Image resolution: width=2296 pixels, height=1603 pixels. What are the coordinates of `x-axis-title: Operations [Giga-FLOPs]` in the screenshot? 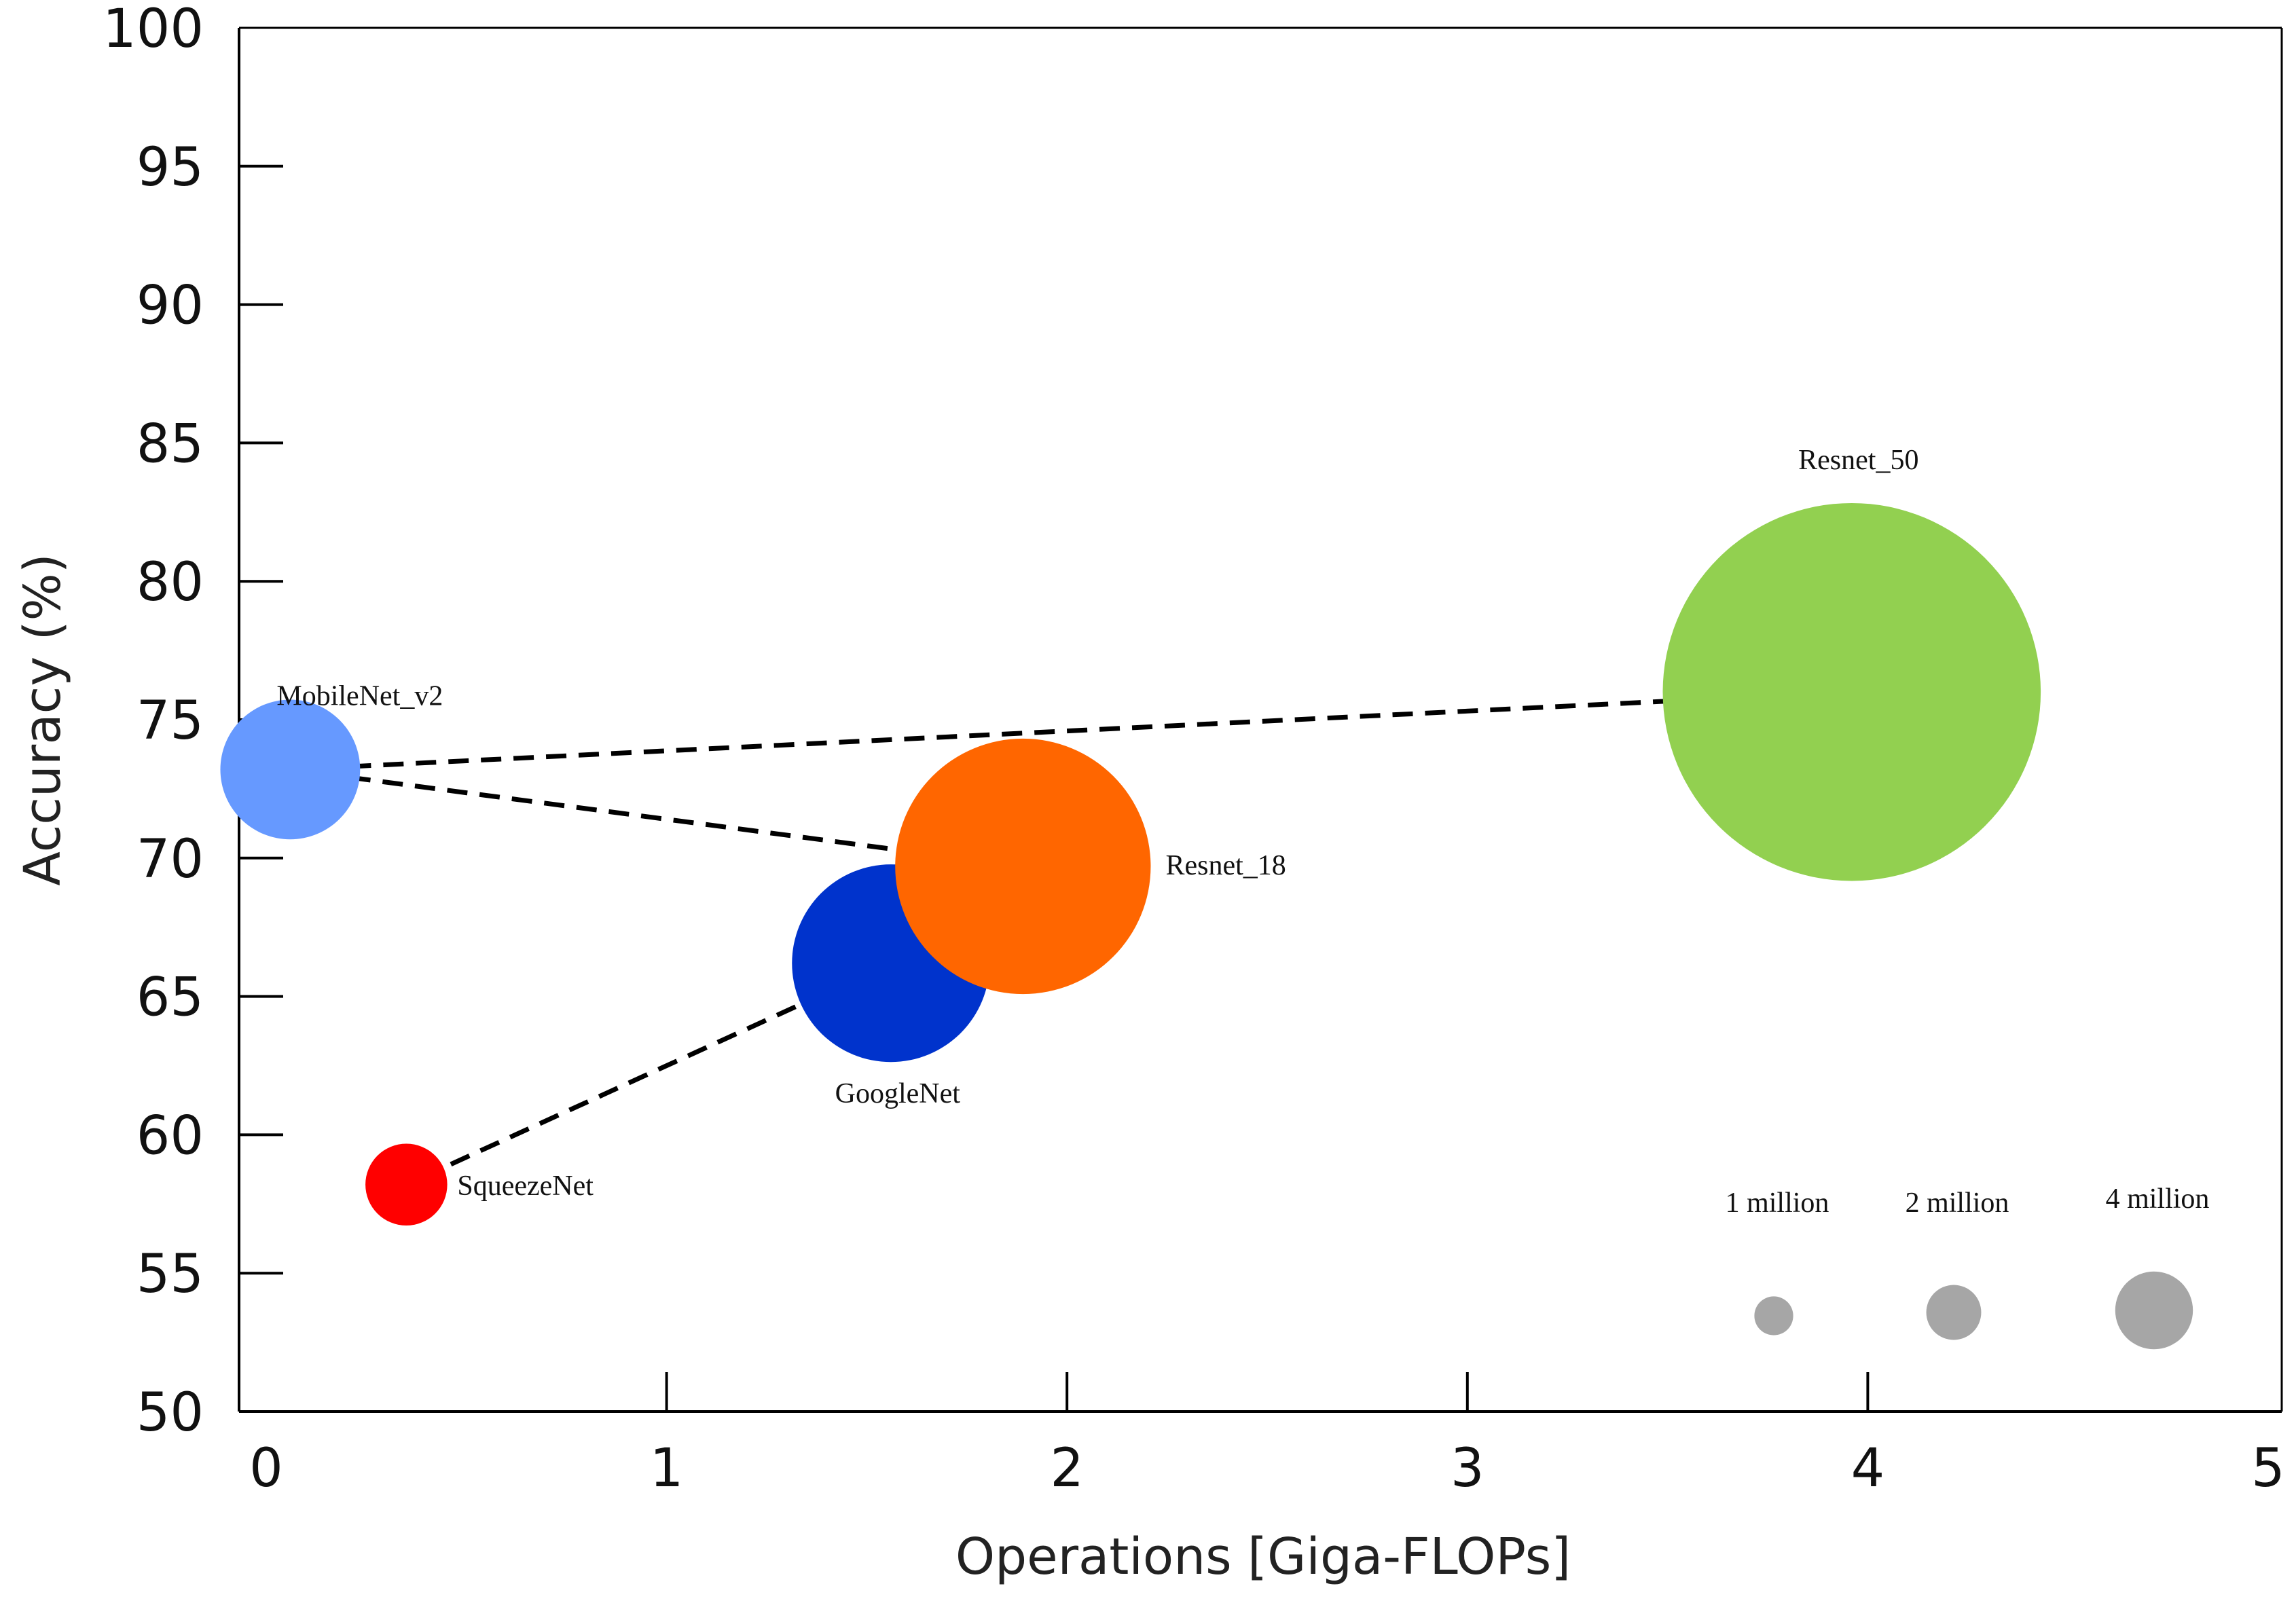 It's located at (1263, 1557).